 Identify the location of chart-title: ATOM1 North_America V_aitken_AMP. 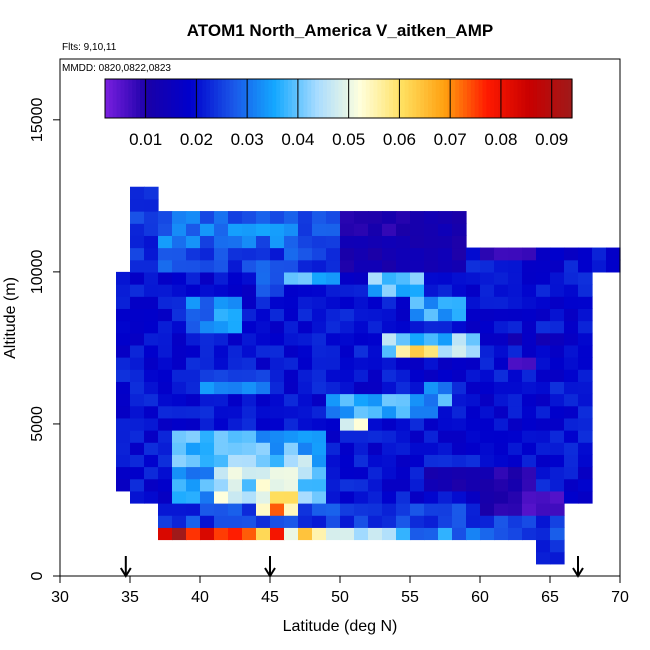
(340, 30).